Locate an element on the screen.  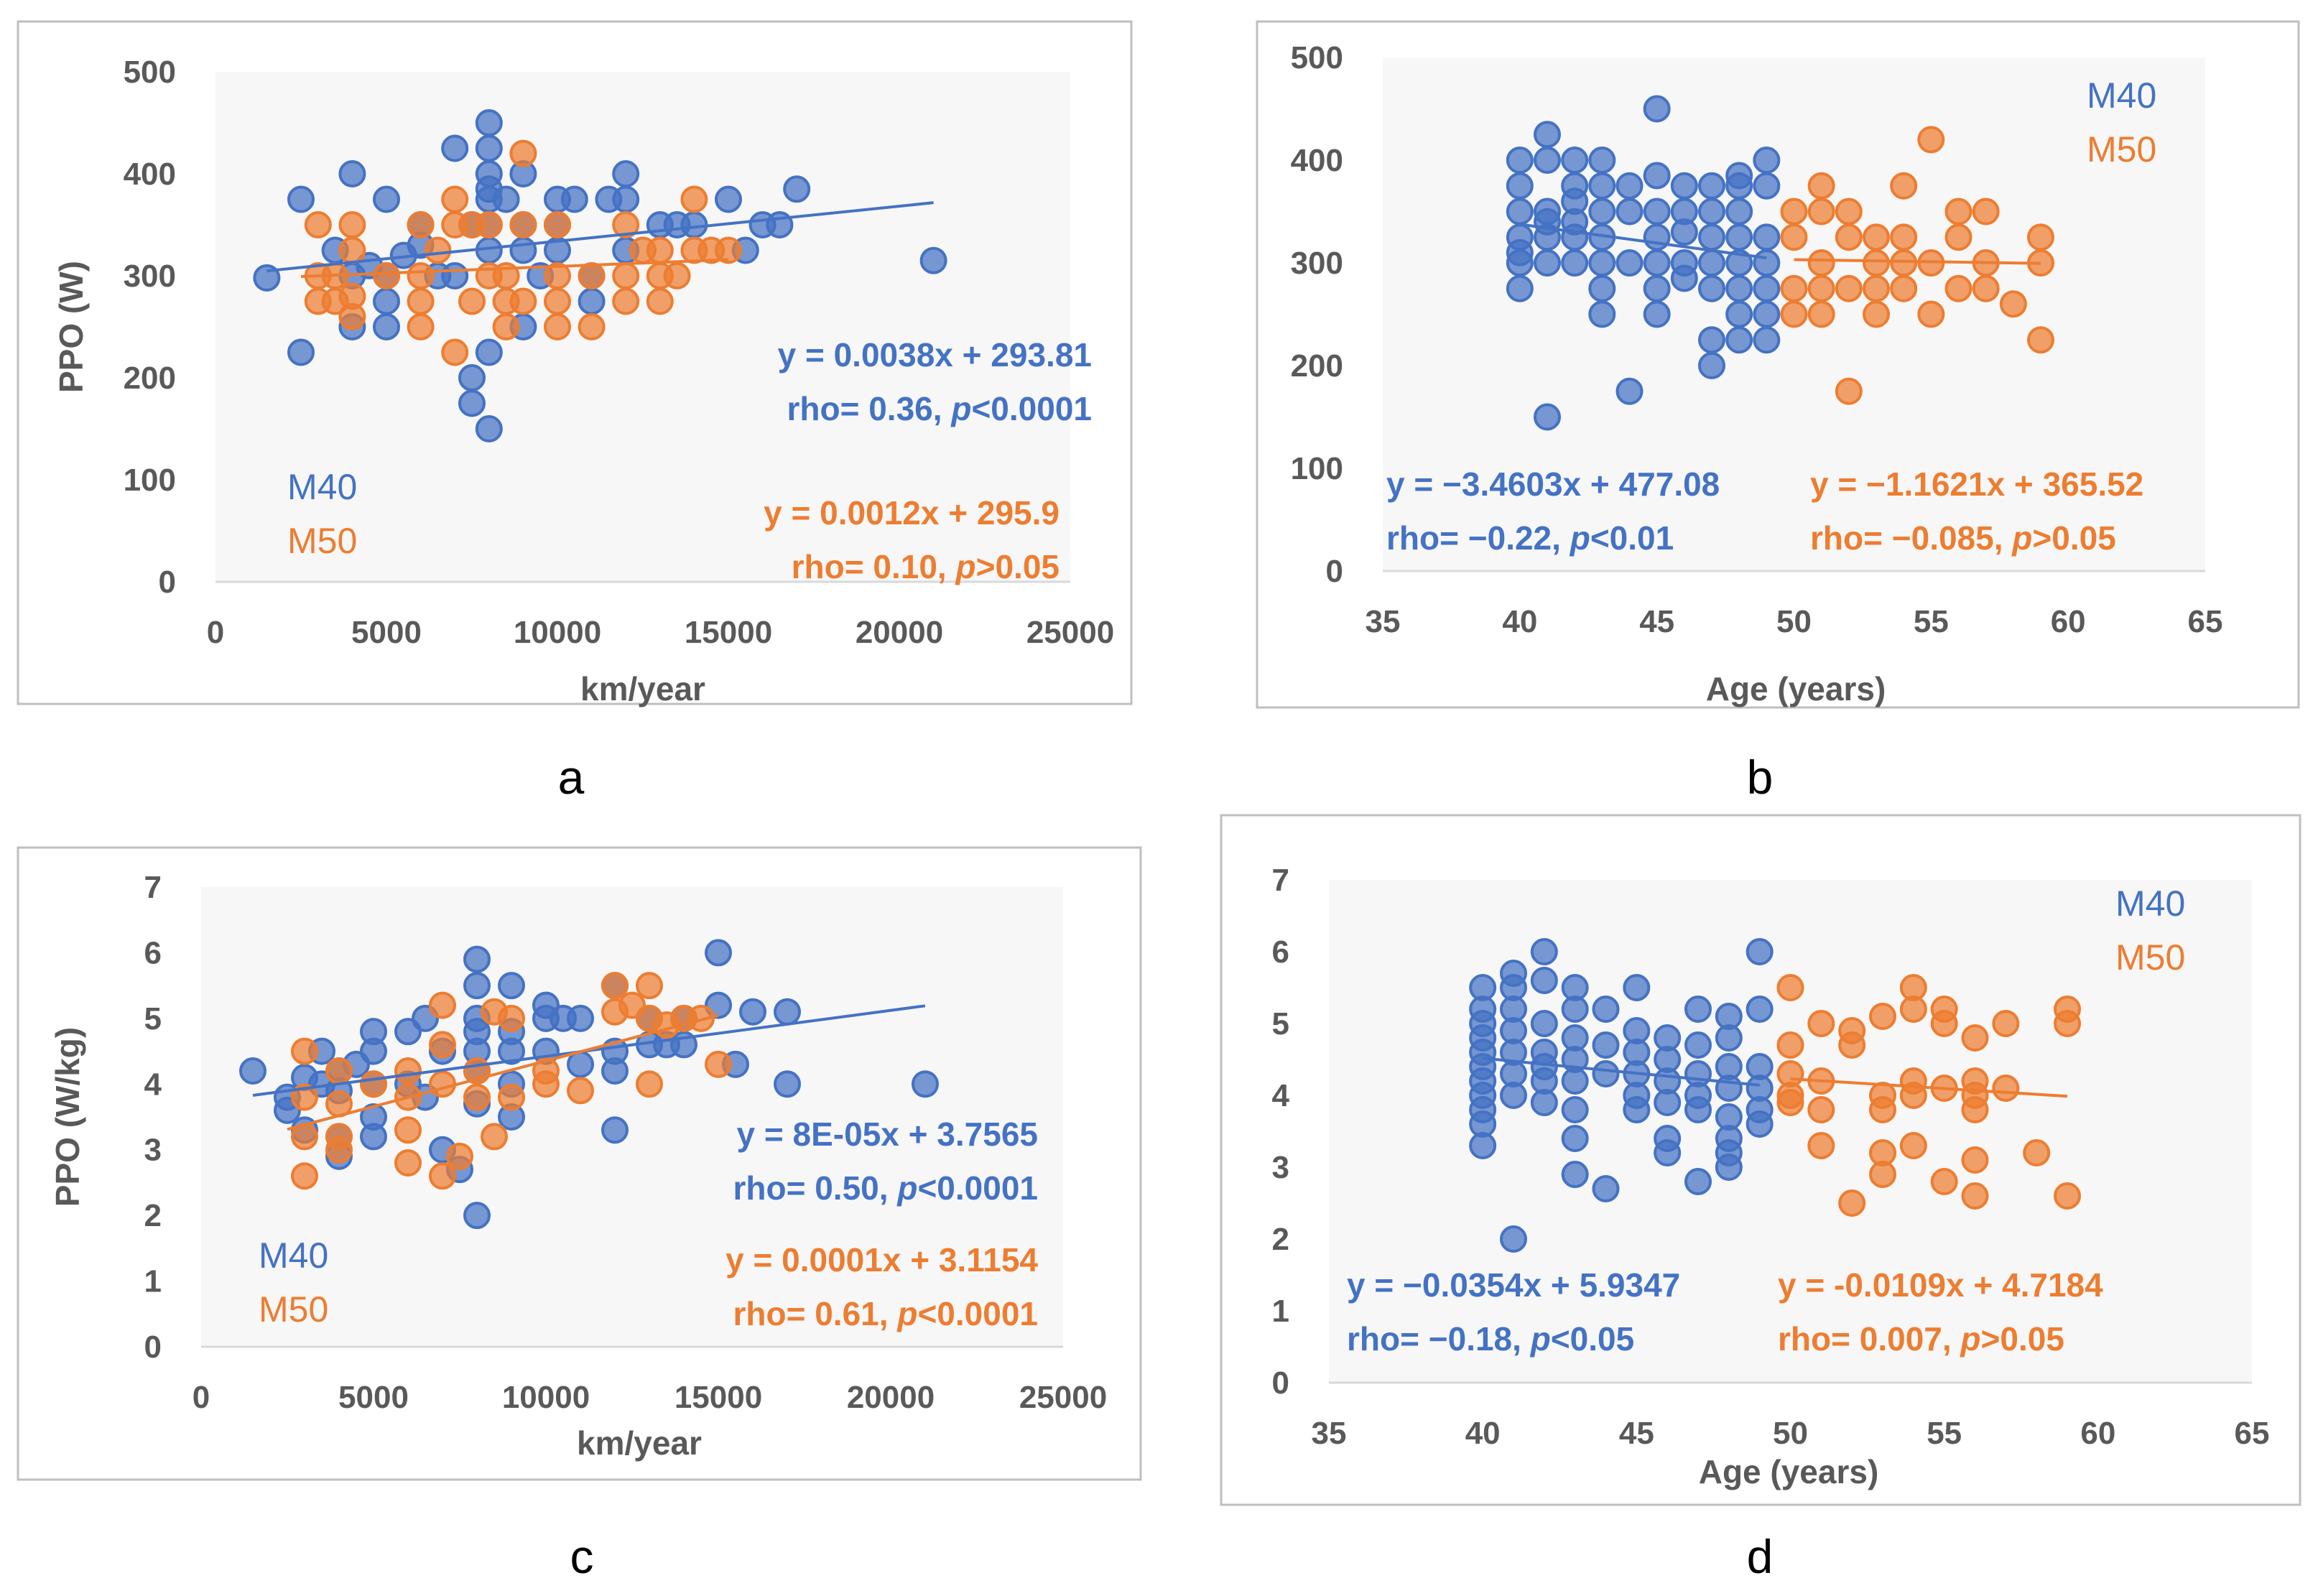
x-tick-label: 60 is located at coordinates (2068, 621).